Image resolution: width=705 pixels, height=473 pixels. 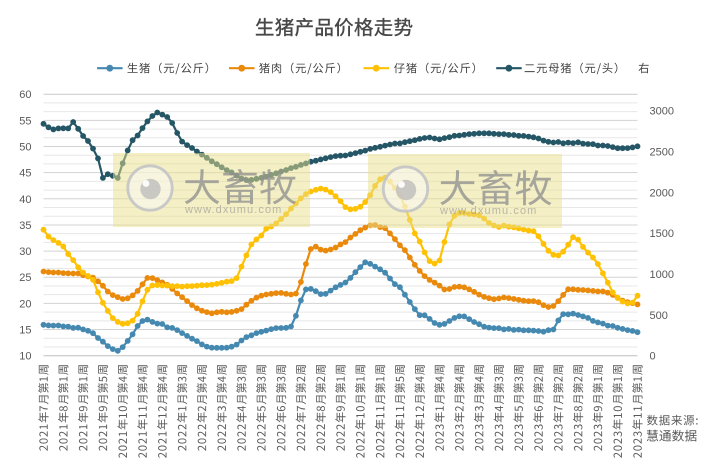 What do you see at coordinates (25, 174) in the screenshot?
I see `svg-text: 45` at bounding box center [25, 174].